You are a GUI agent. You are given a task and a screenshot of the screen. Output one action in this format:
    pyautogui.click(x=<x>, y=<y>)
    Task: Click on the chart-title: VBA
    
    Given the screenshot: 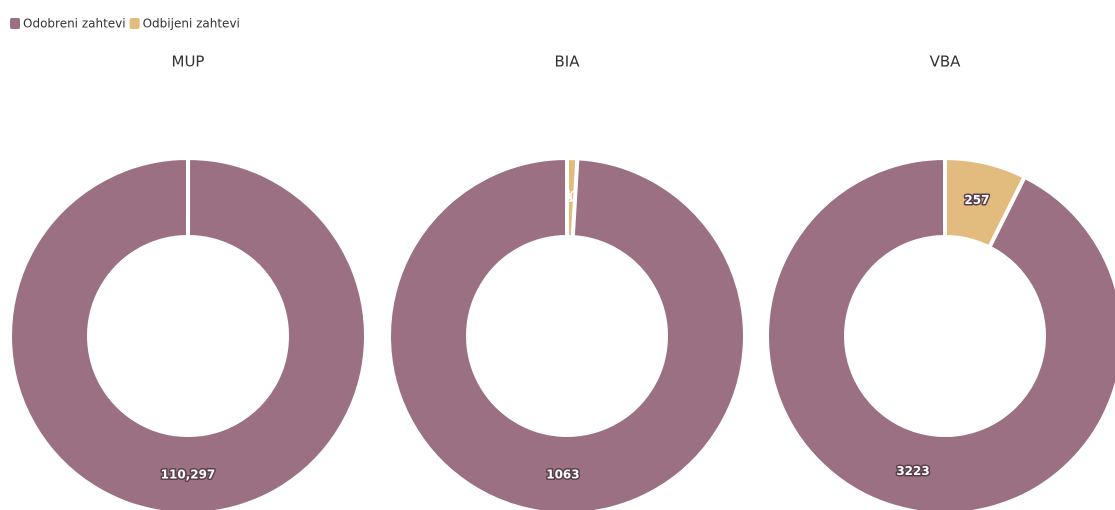 What is the action you would take?
    pyautogui.click(x=946, y=62)
    